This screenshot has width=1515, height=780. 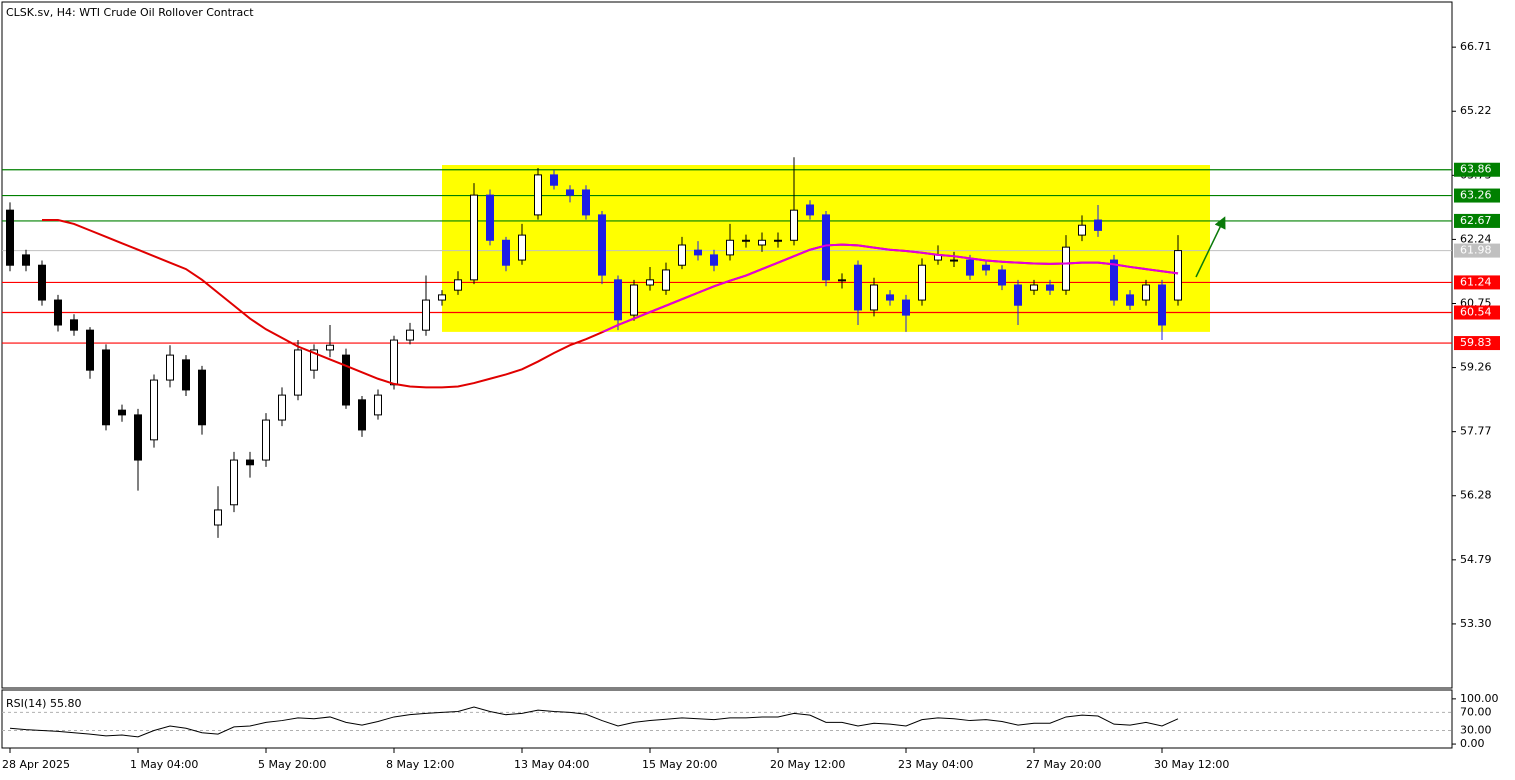 I want to click on x-tick-label: 30 May 12:00, so click(x=1191, y=764).